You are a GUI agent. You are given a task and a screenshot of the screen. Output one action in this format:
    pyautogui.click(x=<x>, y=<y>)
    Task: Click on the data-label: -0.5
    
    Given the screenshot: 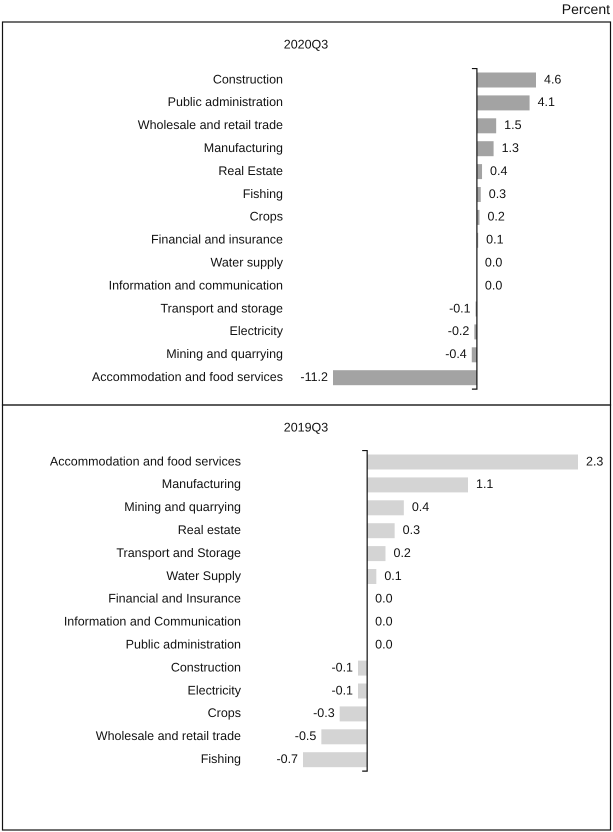 What is the action you would take?
    pyautogui.click(x=305, y=736)
    